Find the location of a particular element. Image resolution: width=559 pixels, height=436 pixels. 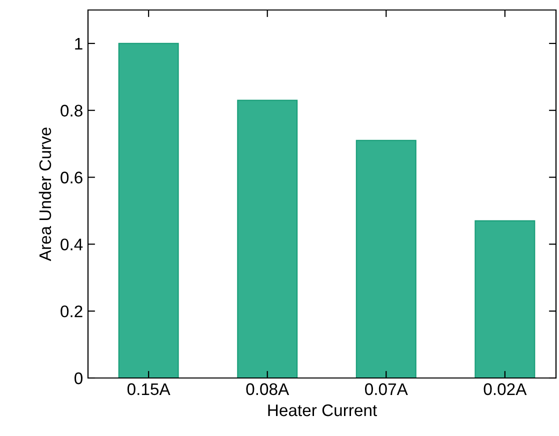

x-axis-title: Heater Current is located at coordinates (322, 410).